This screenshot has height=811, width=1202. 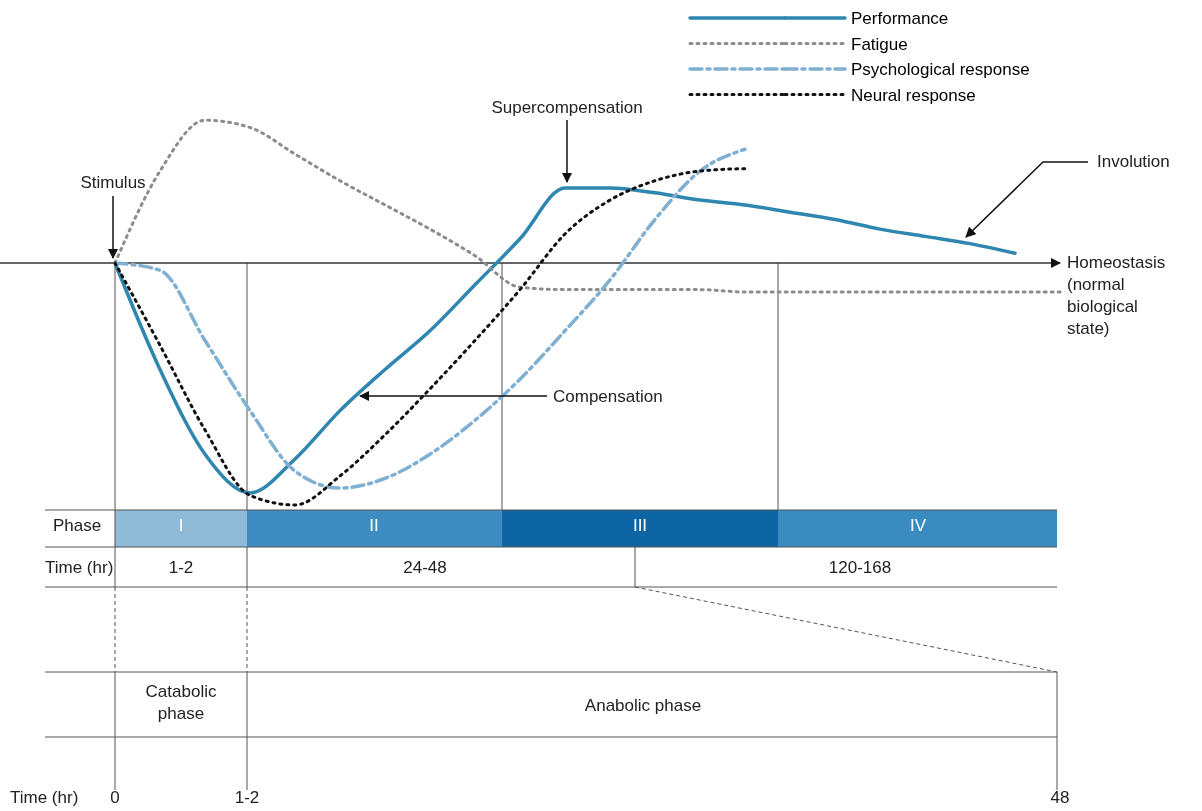 What do you see at coordinates (374, 525) in the screenshot?
I see `text: II` at bounding box center [374, 525].